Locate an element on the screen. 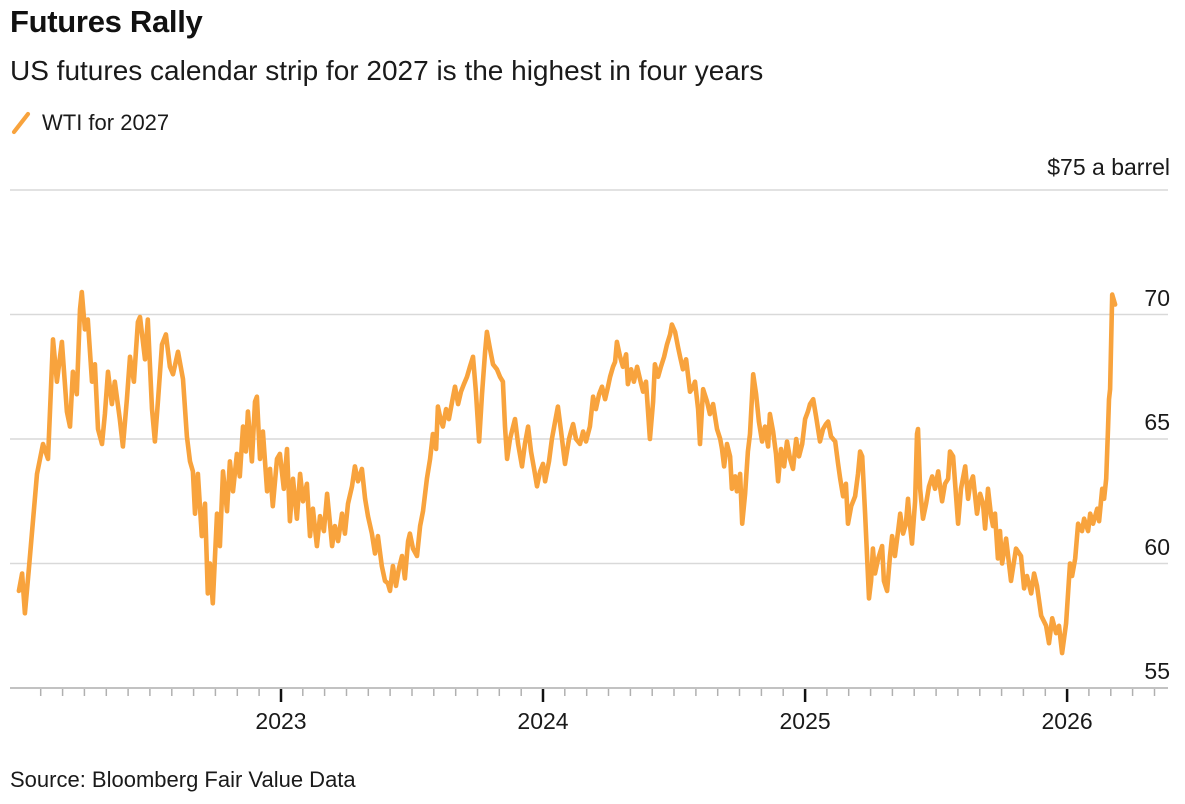 Image resolution: width=1185 pixels, height=804 pixels. legend: WTI for 2027 is located at coordinates (89, 123).